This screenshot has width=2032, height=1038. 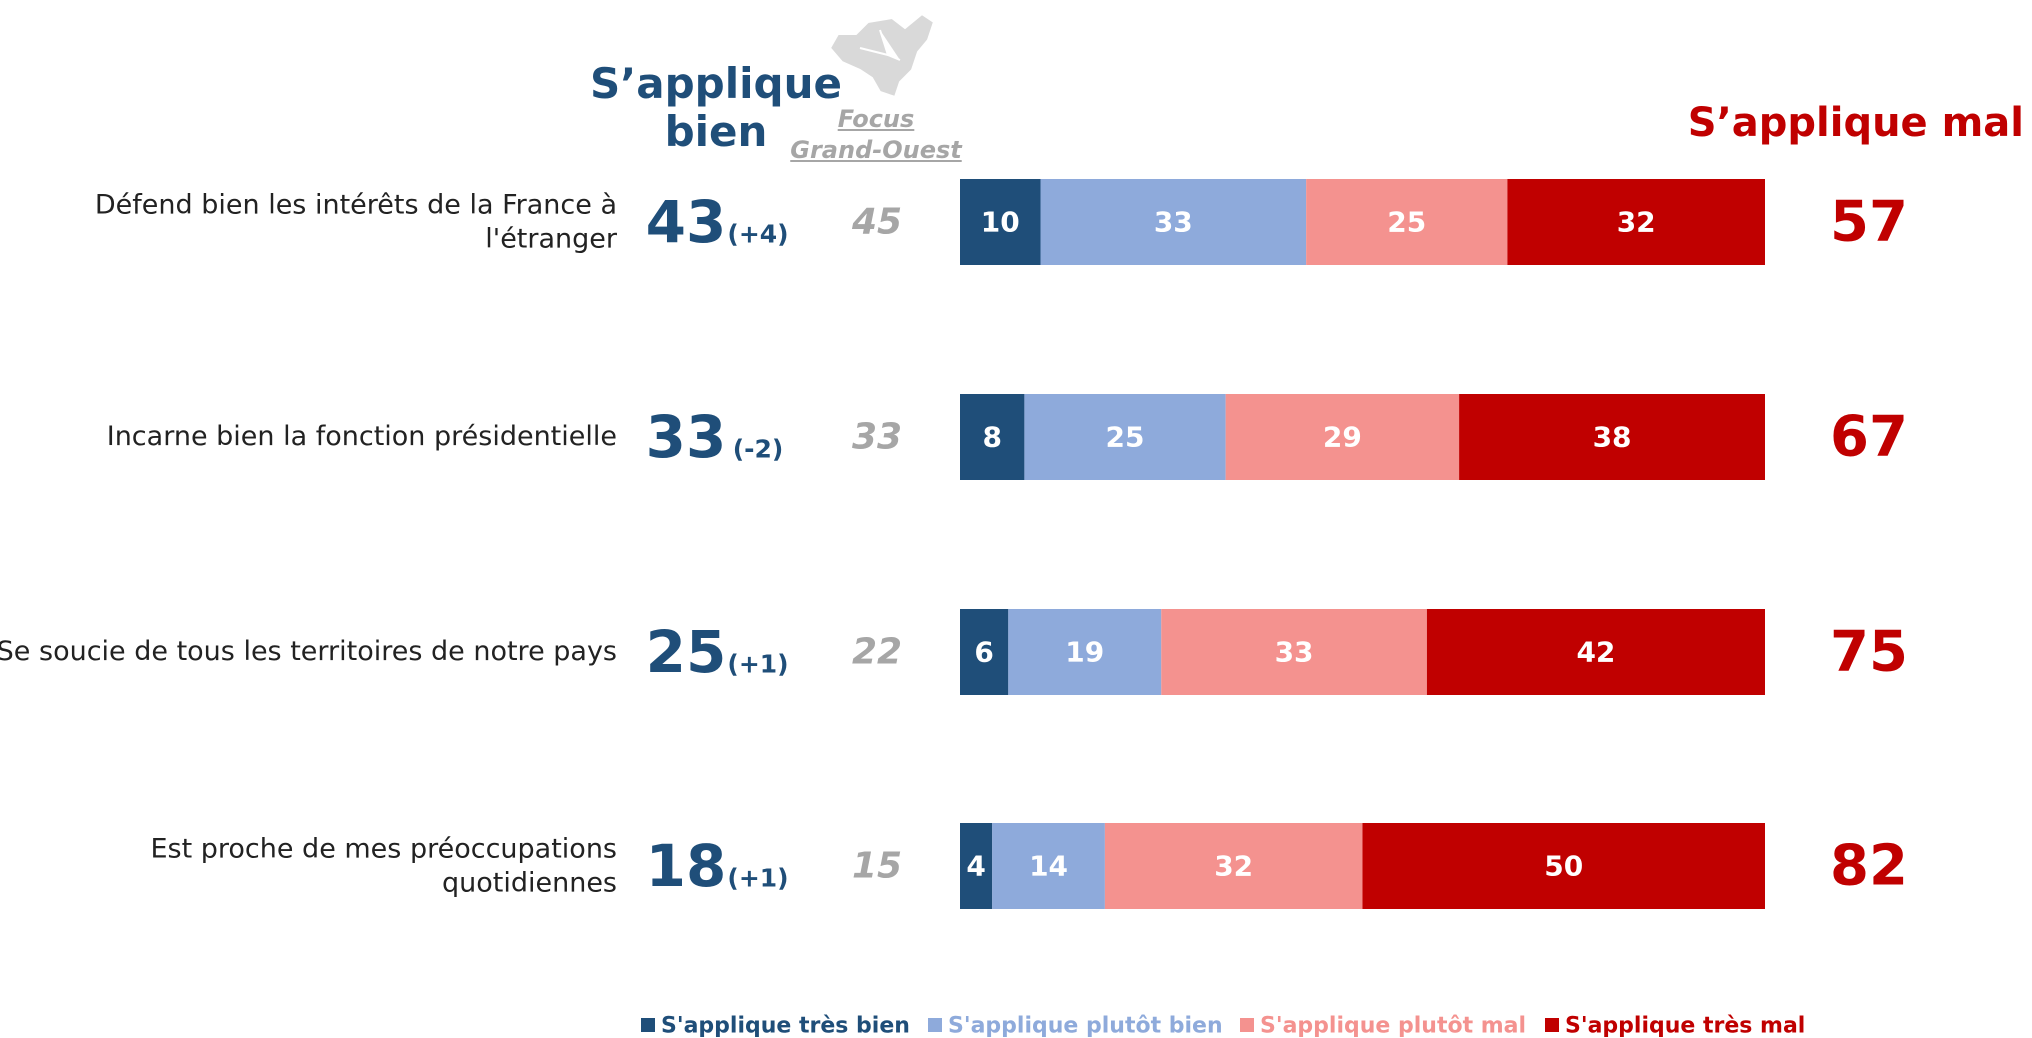 What do you see at coordinates (1085, 1026) in the screenshot?
I see `legend-label: S'applique plutôt bien` at bounding box center [1085, 1026].